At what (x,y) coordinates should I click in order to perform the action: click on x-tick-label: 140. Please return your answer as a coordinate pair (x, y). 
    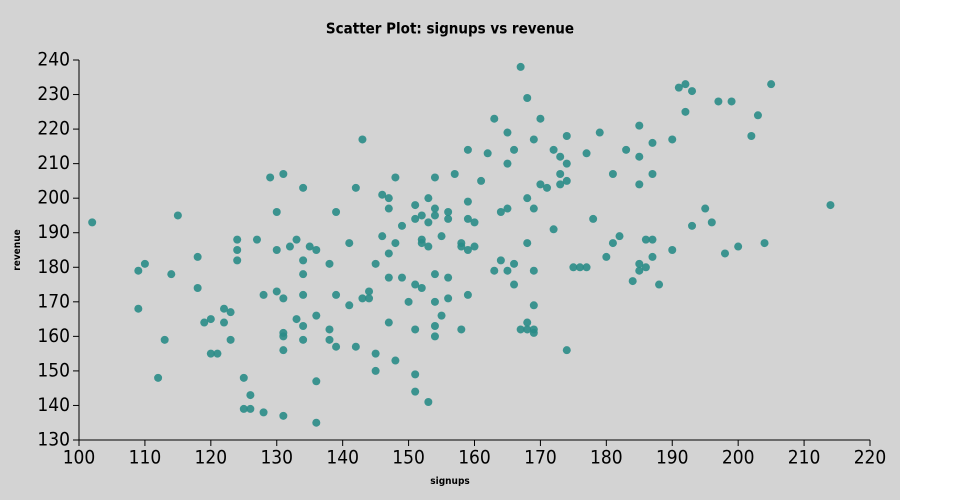
    Looking at the image, I should click on (342, 458).